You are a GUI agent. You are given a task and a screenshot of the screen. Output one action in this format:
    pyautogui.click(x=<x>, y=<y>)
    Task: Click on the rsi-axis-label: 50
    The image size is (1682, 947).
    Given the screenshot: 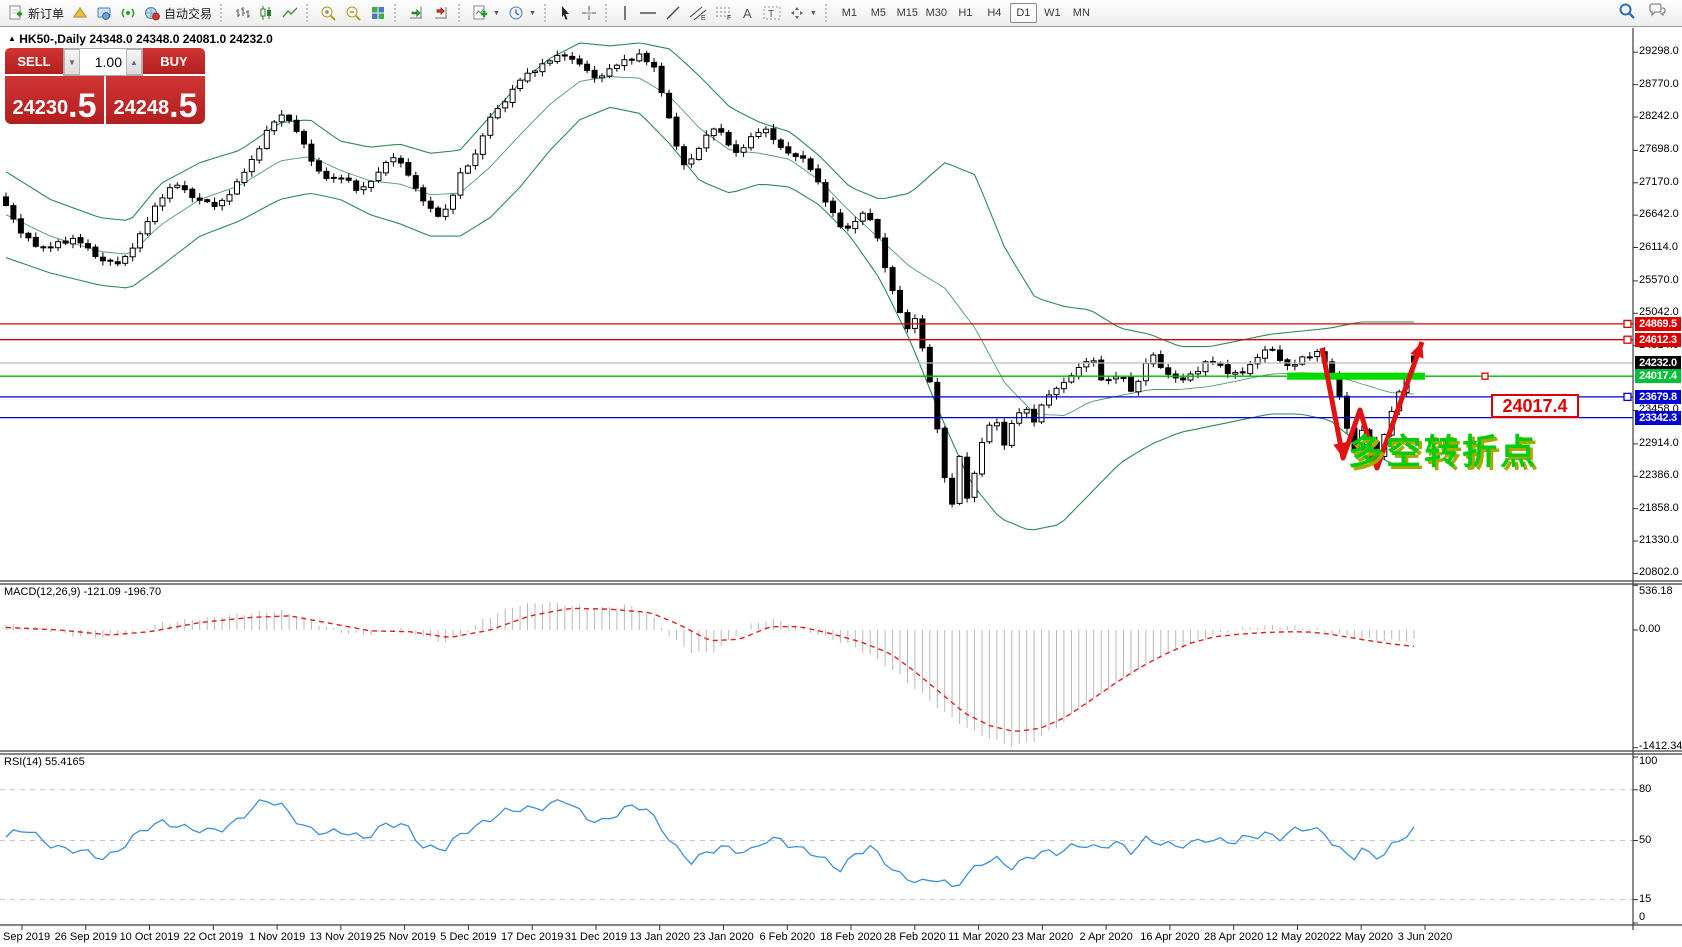 What is the action you would take?
    pyautogui.click(x=1645, y=839)
    